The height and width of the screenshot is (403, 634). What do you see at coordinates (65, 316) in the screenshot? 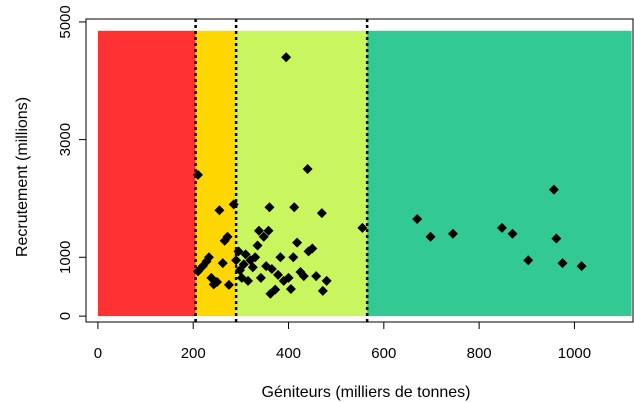
I see `y-tick-label-1: 0` at bounding box center [65, 316].